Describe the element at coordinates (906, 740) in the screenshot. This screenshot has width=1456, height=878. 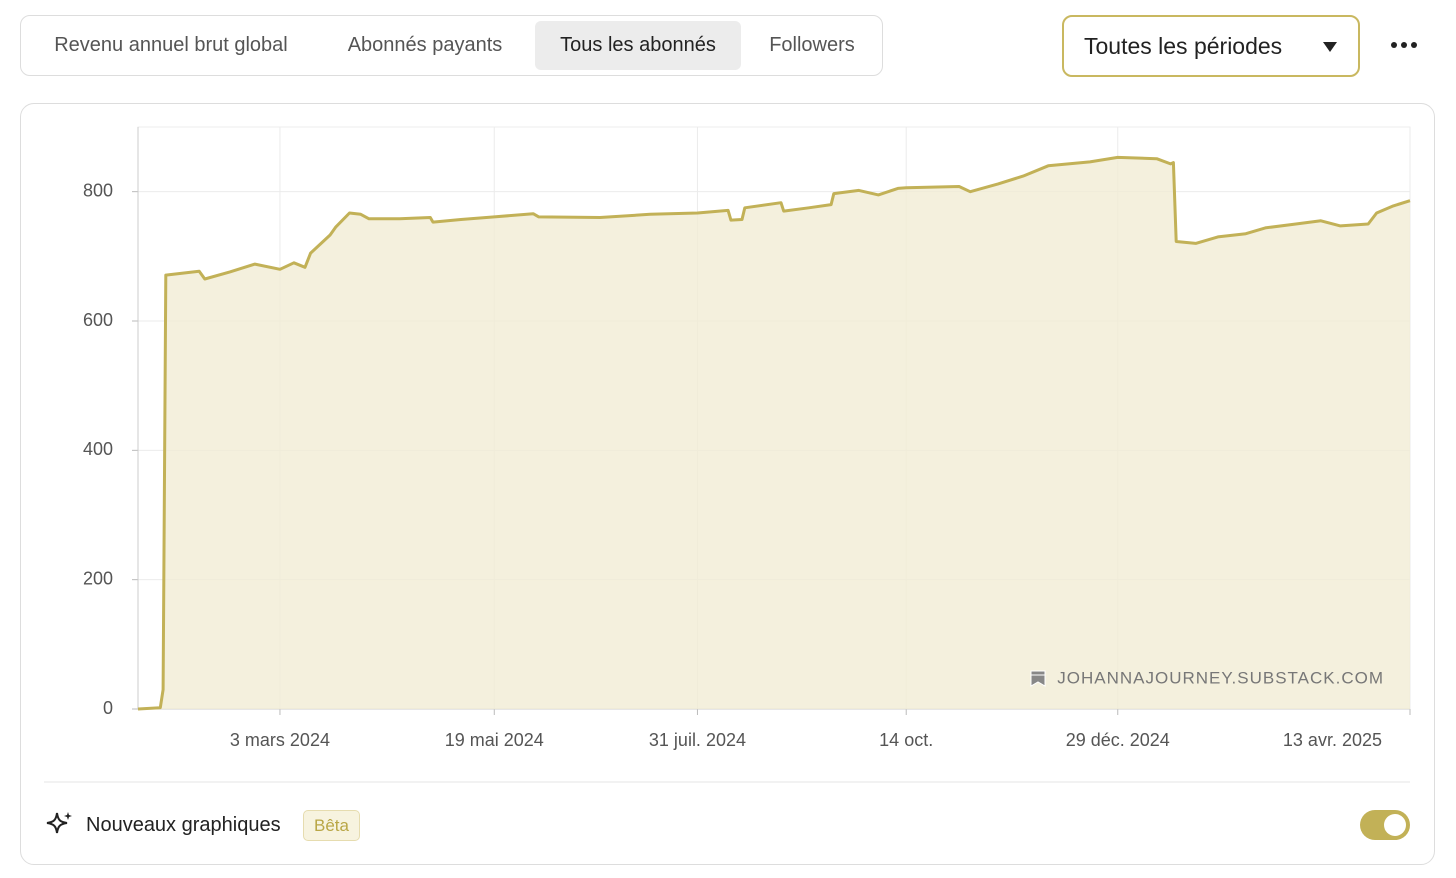
I see `x-tick-label: 14 oct.` at that location.